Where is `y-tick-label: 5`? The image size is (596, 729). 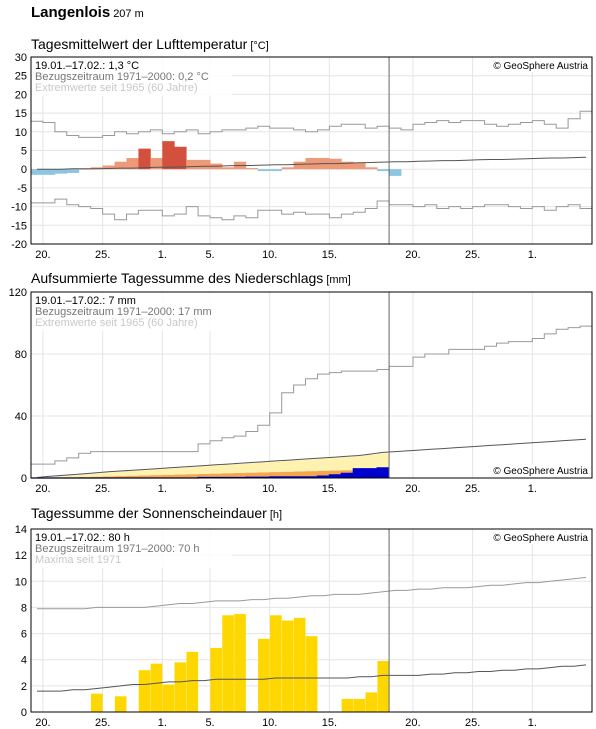 y-tick-label: 5 is located at coordinates (24, 152).